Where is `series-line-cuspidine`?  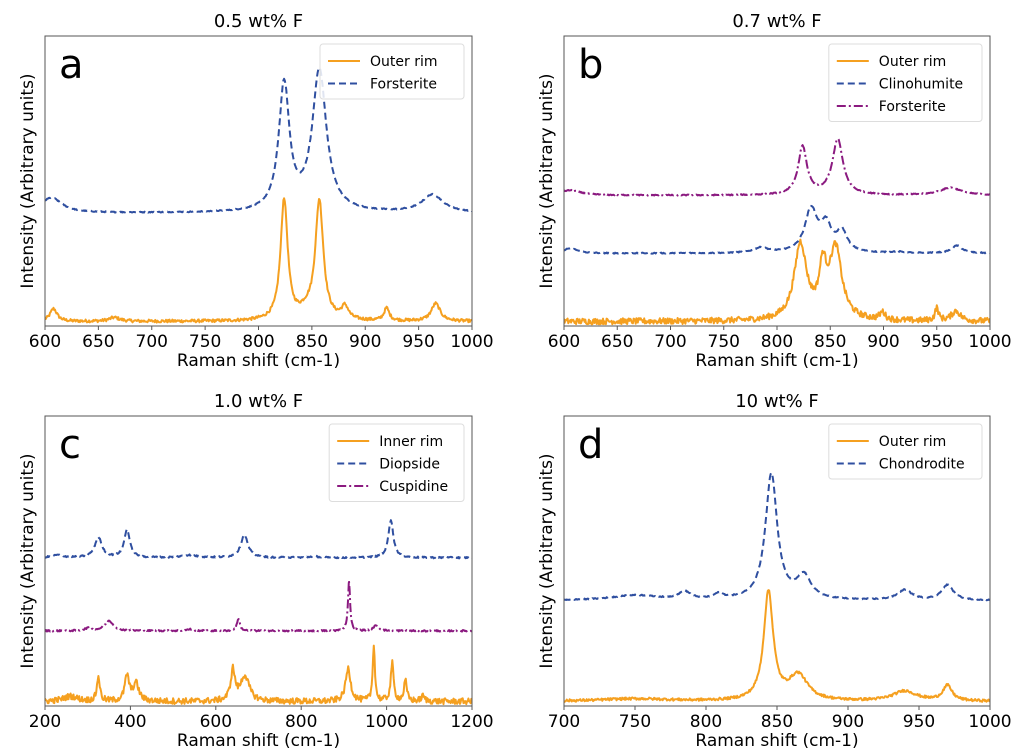 series-line-cuspidine is located at coordinates (258, 606).